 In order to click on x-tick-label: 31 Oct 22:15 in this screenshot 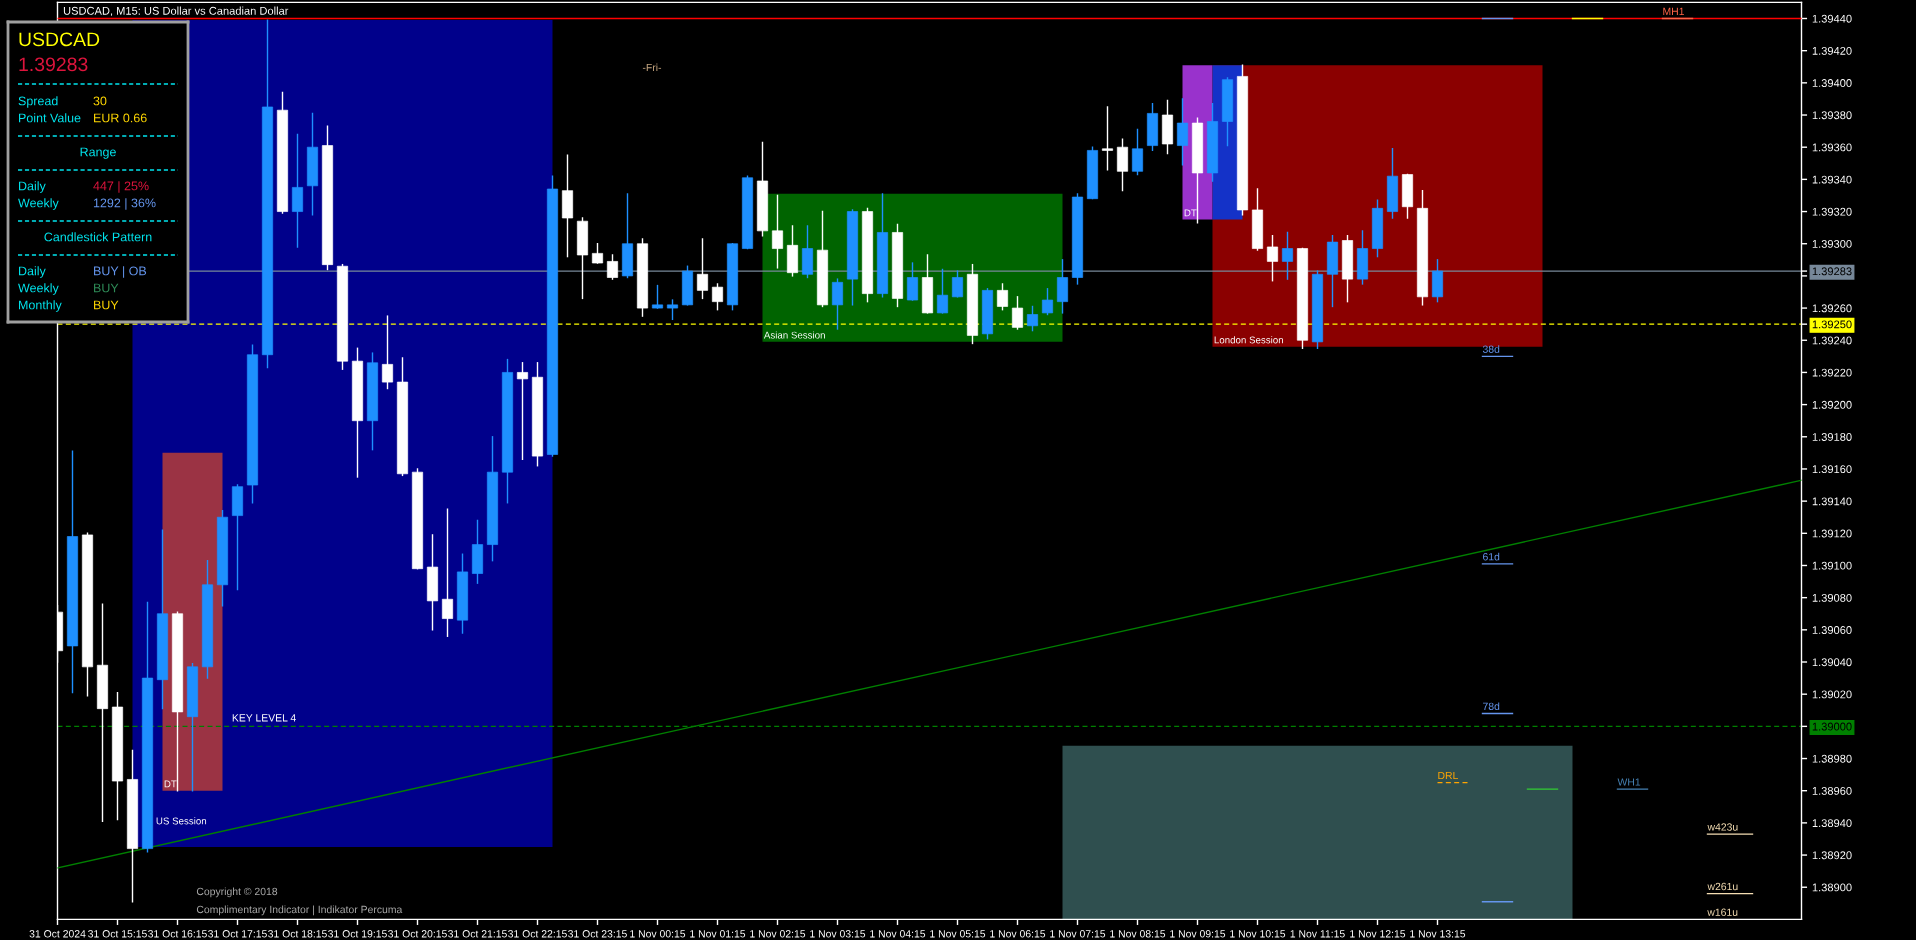, I will do `click(537, 934)`.